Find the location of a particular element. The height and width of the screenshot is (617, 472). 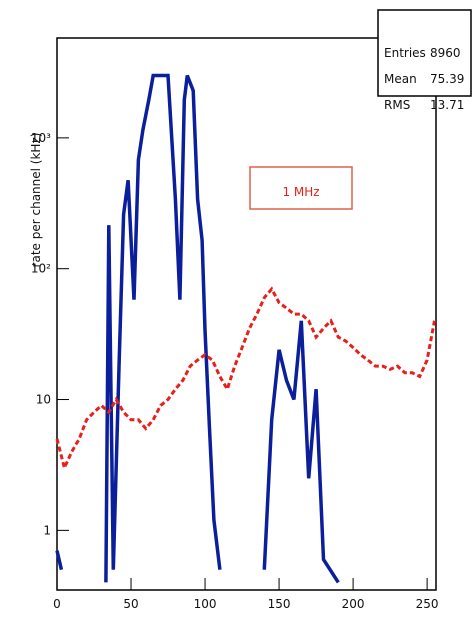

x-tick-label: 250 is located at coordinates (427, 604).